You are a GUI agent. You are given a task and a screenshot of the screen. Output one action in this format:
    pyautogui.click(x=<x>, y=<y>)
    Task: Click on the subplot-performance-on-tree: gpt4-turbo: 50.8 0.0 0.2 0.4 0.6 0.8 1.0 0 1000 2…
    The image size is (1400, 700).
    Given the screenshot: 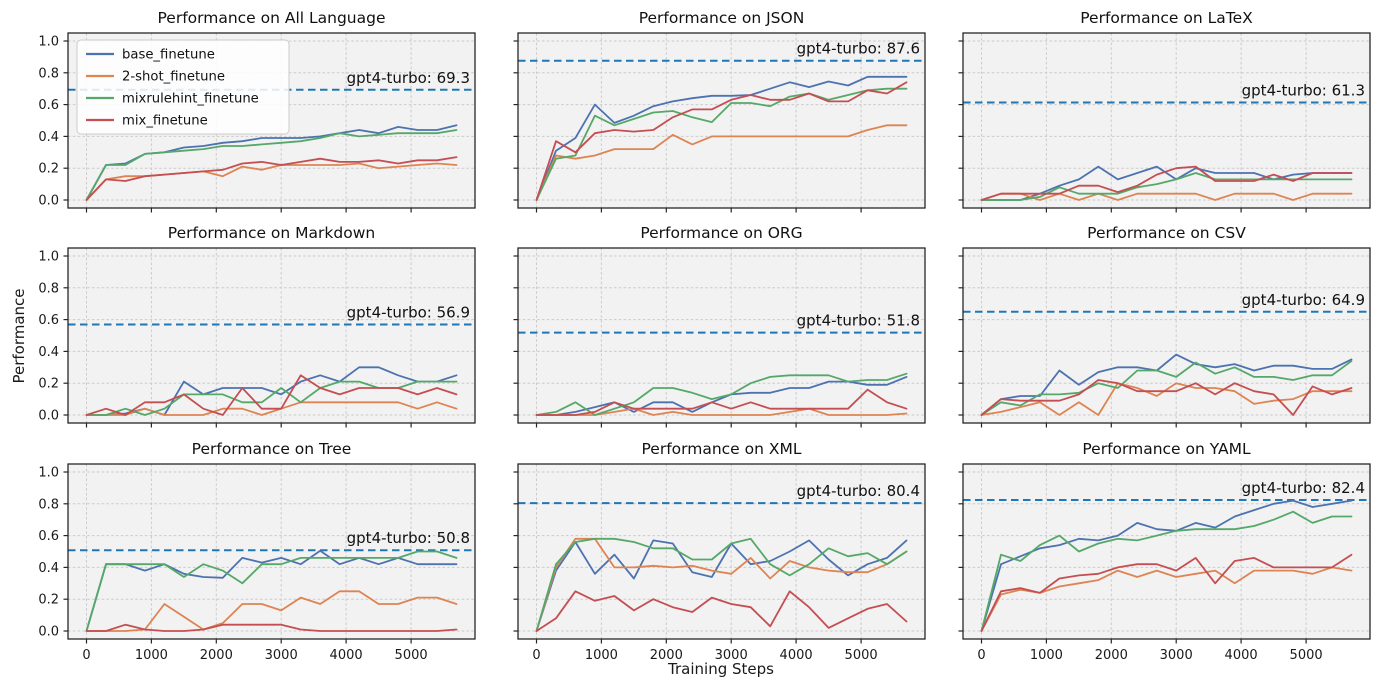 What is the action you would take?
    pyautogui.click(x=248, y=557)
    